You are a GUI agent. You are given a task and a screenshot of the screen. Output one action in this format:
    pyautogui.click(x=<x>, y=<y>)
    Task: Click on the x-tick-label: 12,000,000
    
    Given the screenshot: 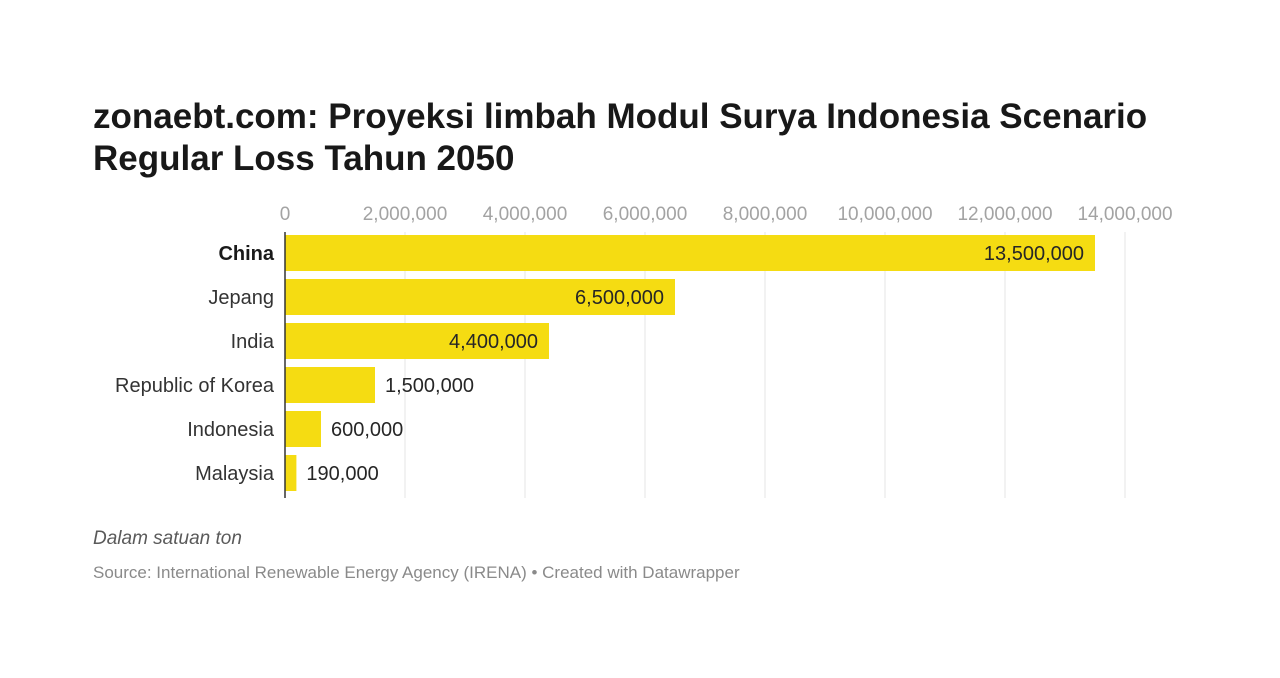 What is the action you would take?
    pyautogui.click(x=1004, y=214)
    